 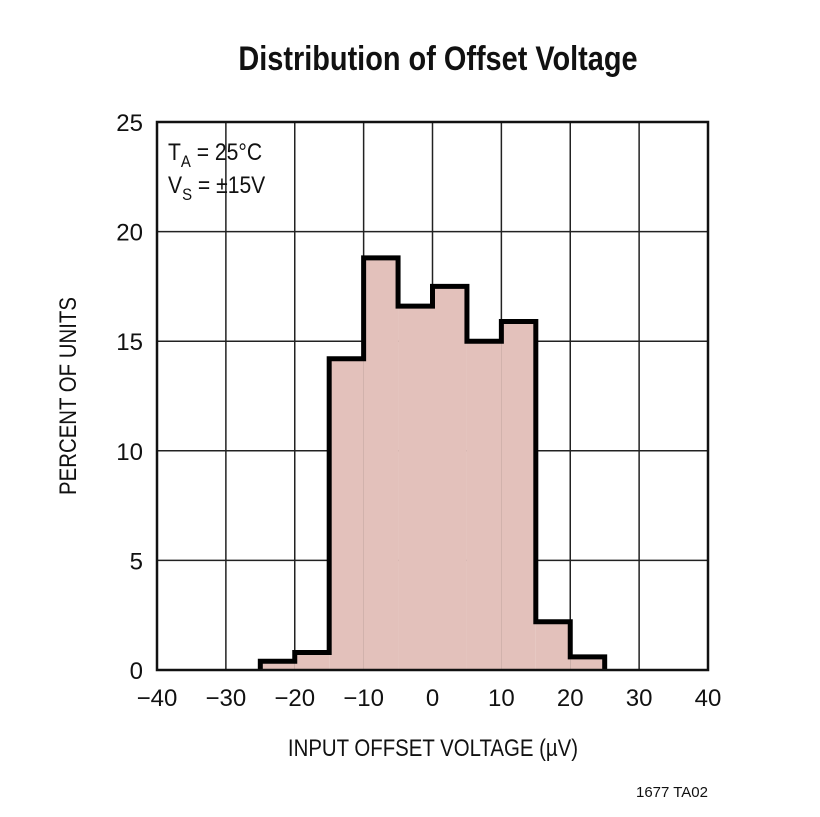 I want to click on x-tick-label: −20, so click(x=294, y=698).